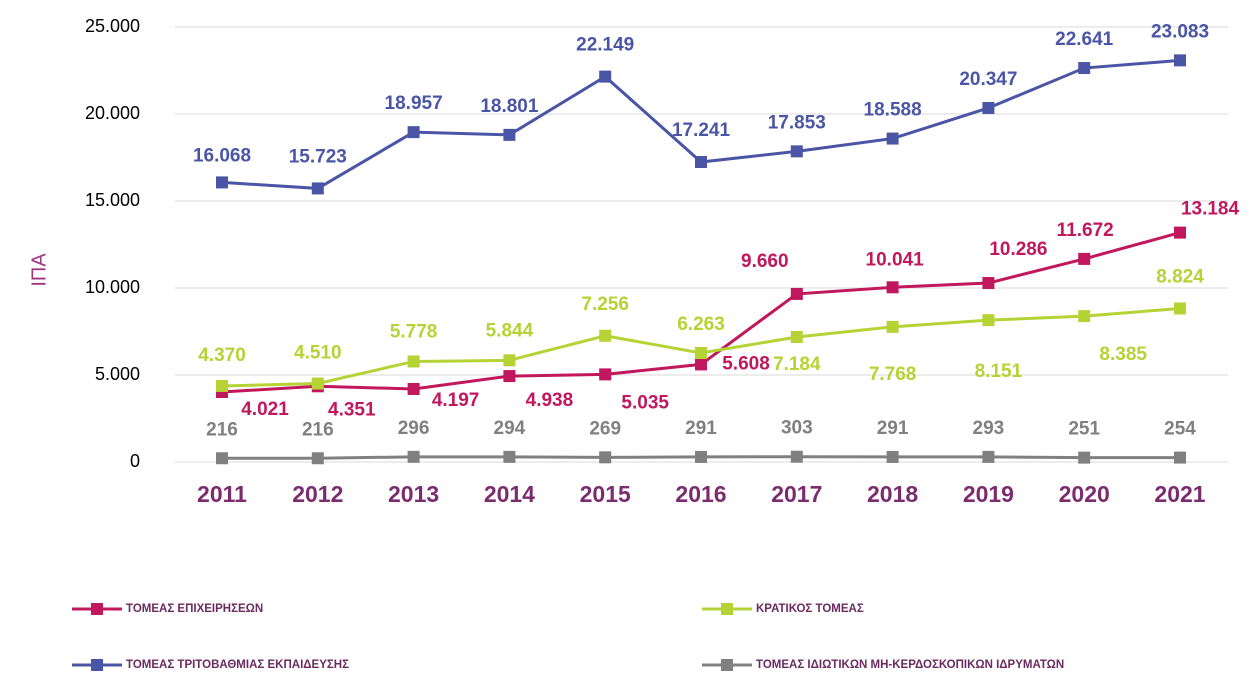 This screenshot has width=1250, height=673. Describe the element at coordinates (352, 409) in the screenshot. I see `data-label: 4.351` at that location.